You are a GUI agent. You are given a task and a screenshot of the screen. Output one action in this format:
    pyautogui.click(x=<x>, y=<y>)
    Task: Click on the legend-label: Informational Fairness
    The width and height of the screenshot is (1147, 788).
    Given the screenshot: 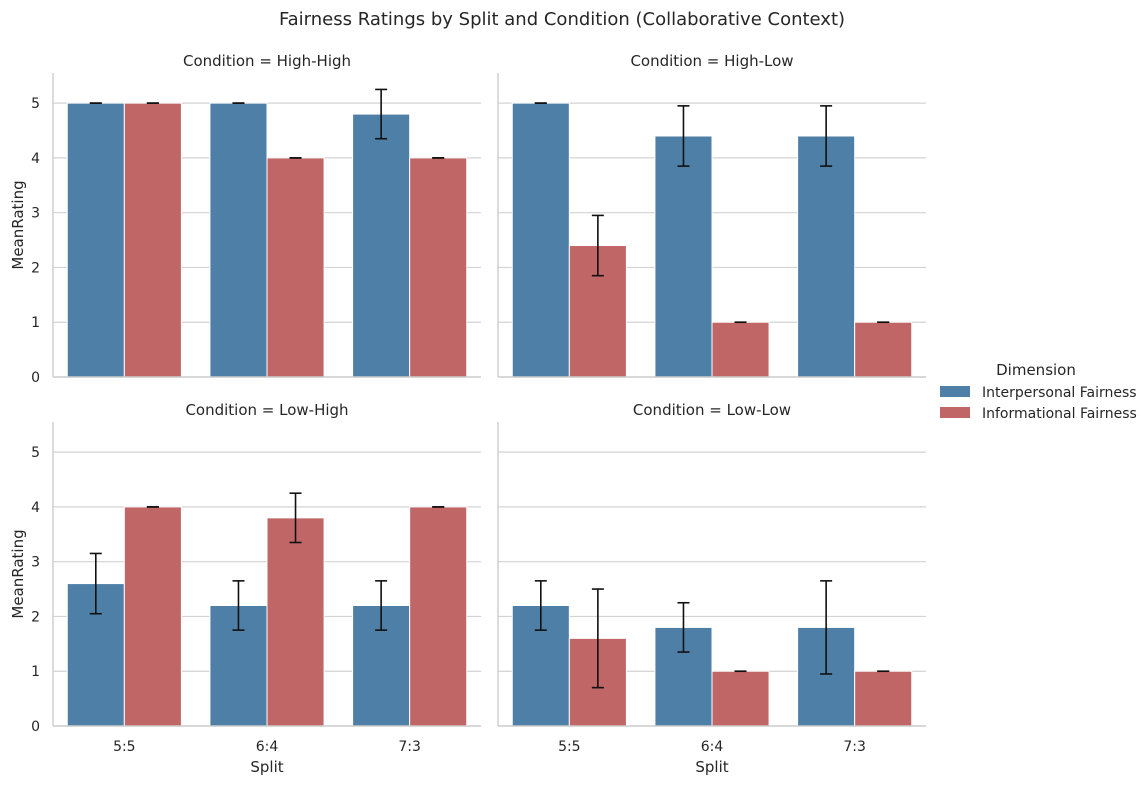 What is the action you would take?
    pyautogui.click(x=1059, y=414)
    